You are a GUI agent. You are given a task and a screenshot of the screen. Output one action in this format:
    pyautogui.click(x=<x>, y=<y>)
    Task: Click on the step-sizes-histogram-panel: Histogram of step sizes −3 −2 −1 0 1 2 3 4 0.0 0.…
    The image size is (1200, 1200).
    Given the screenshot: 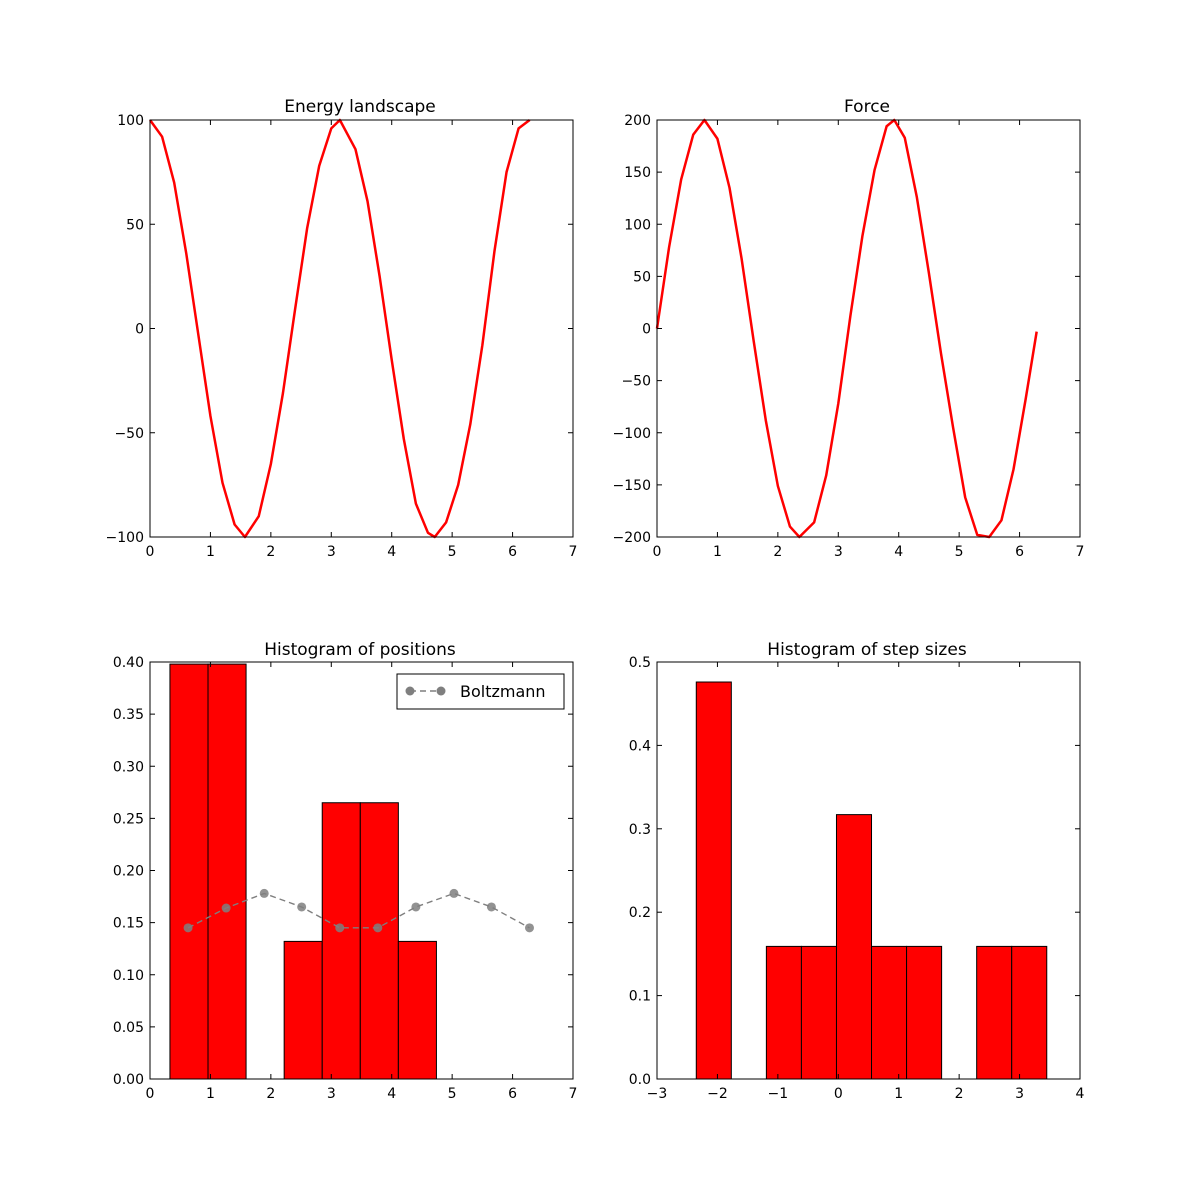 What is the action you would take?
    pyautogui.click(x=857, y=871)
    